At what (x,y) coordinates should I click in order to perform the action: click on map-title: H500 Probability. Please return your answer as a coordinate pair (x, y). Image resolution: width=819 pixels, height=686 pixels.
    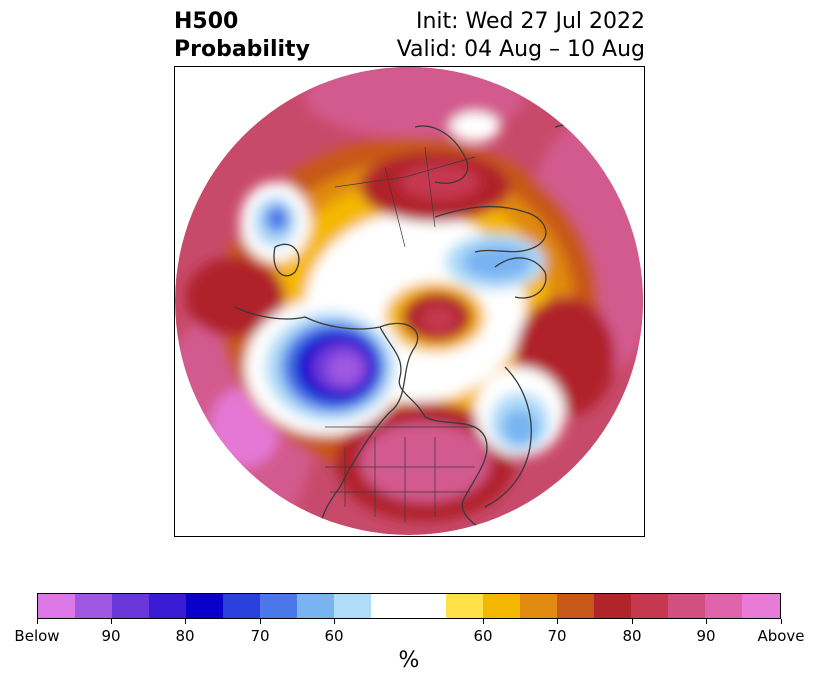
    Looking at the image, I should click on (242, 36).